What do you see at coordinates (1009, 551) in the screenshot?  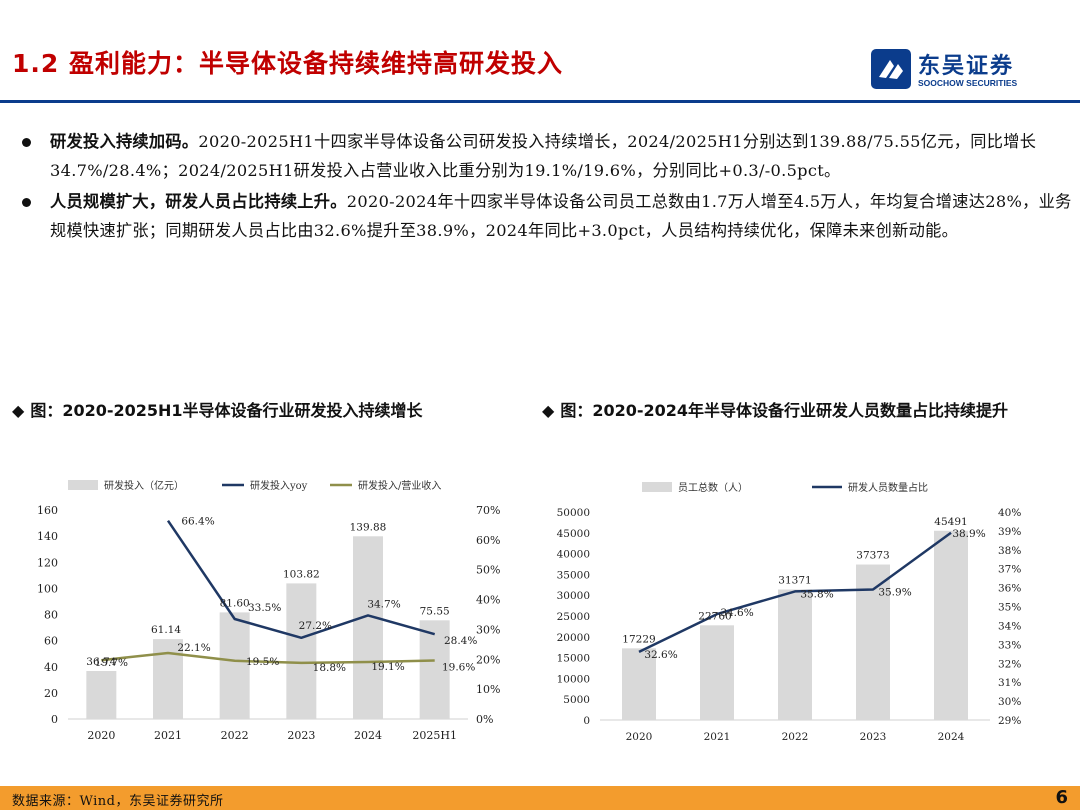 I see `y-right-tick-label: 38%` at bounding box center [1009, 551].